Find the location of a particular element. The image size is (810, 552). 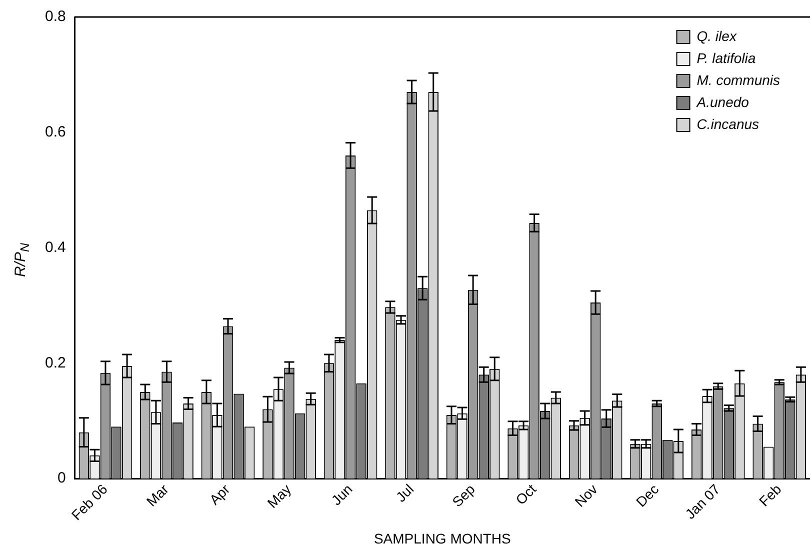

x-tick-label: Feb is located at coordinates (770, 495).